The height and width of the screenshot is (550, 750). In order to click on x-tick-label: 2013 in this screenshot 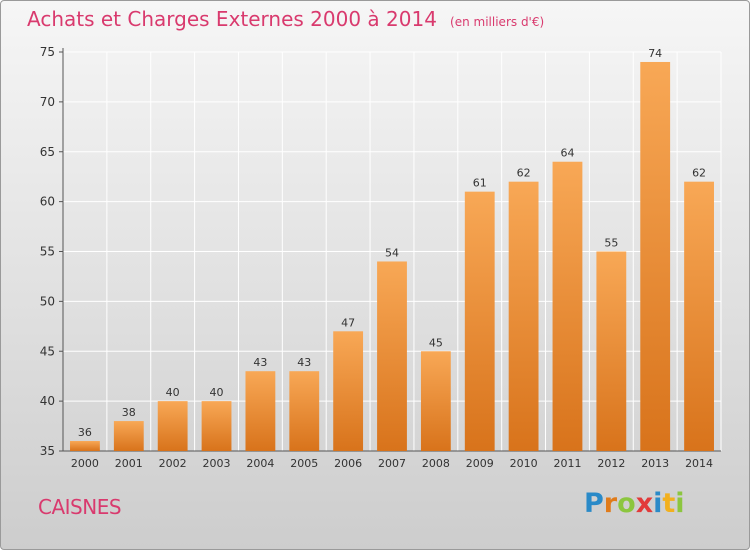, I will do `click(655, 463)`.